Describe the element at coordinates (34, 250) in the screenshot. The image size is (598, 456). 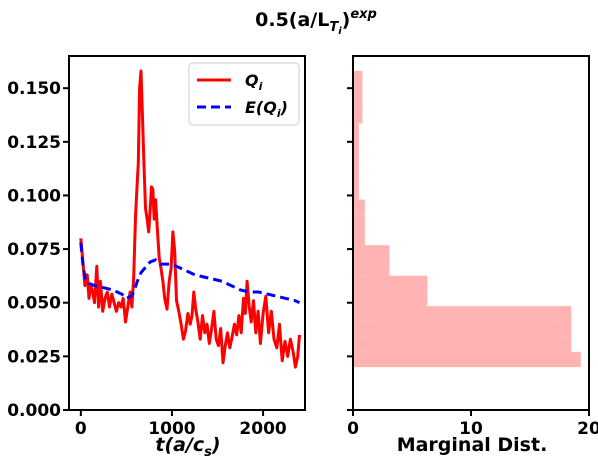
I see `left-y-tick-label: 0.075` at that location.